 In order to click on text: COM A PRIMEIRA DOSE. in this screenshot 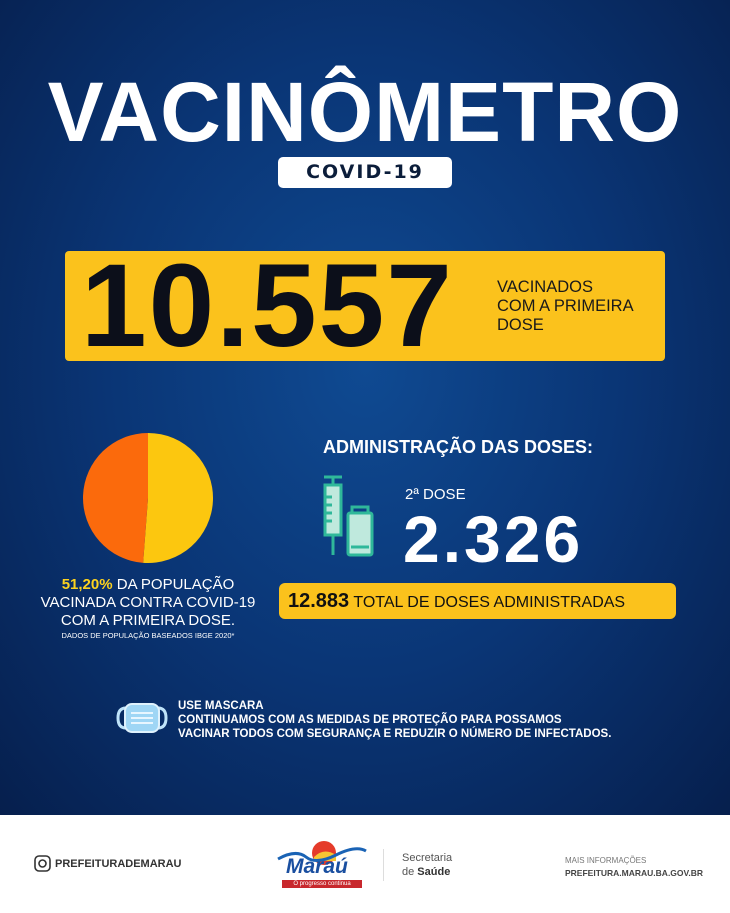, I will do `click(148, 620)`.